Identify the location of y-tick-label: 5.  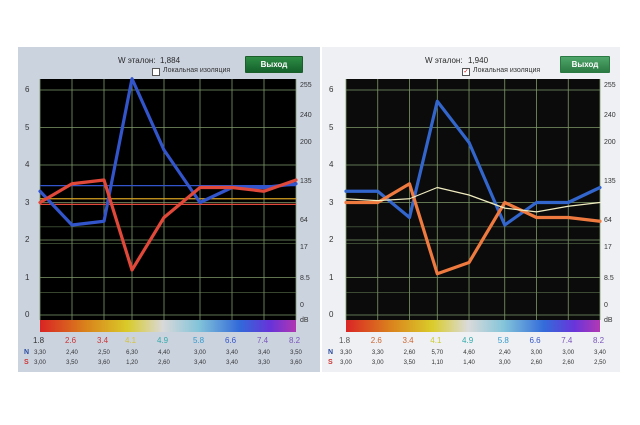
(331, 127).